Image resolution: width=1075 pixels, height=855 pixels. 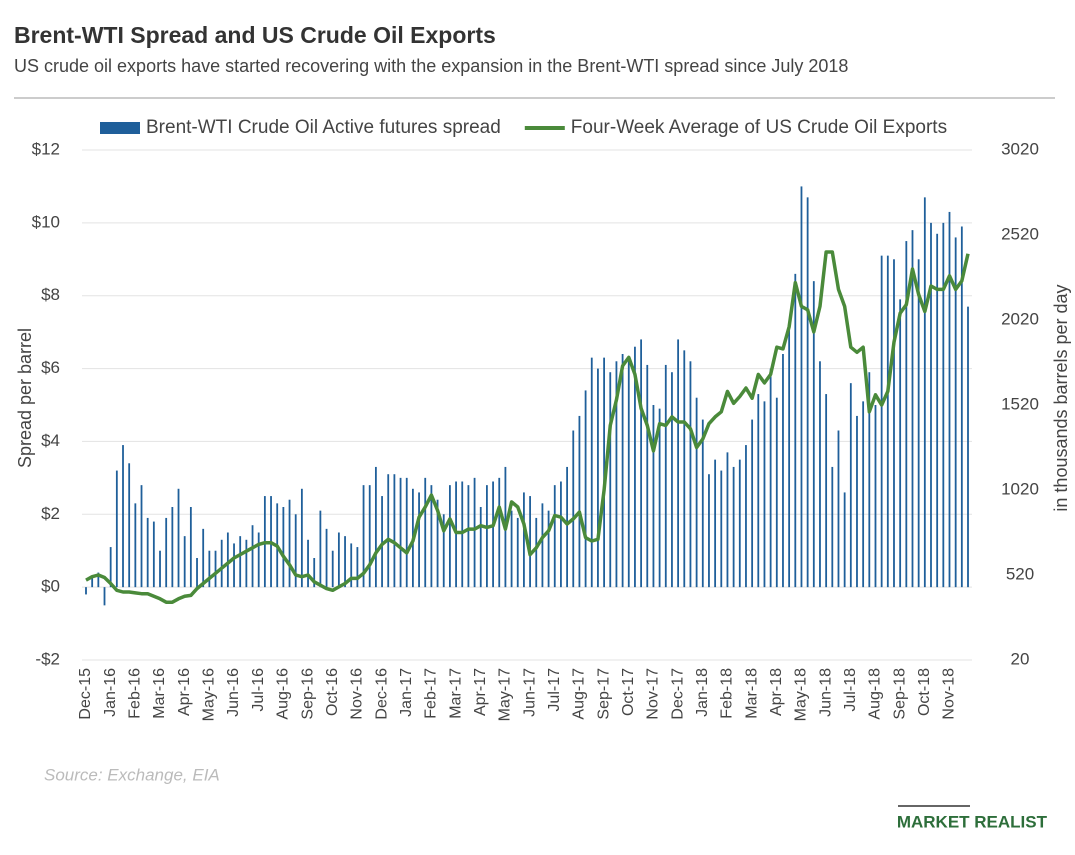 I want to click on y-tick-label: $0, so click(x=50, y=586).